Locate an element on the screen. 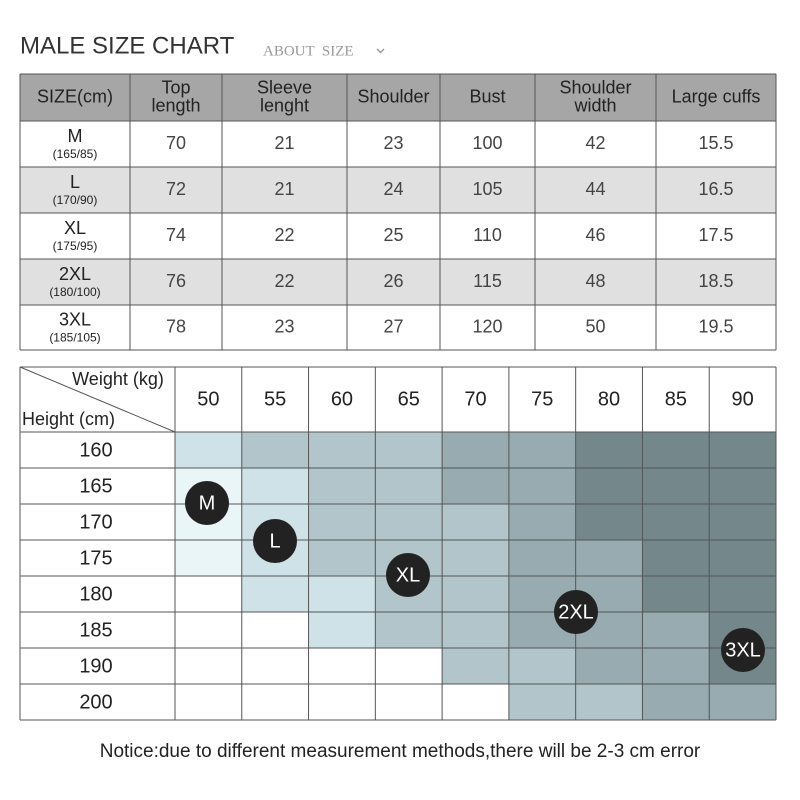 This screenshot has height=800, width=800. column-header: Large cuffs is located at coordinates (716, 96).